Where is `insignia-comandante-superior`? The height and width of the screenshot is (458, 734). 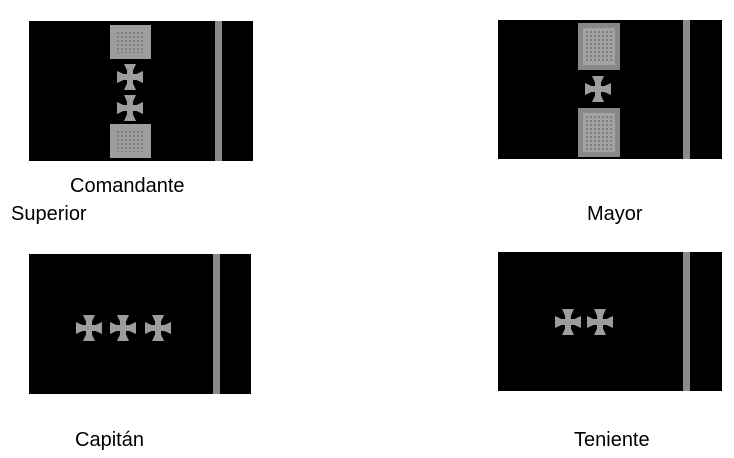 insignia-comandante-superior is located at coordinates (141, 91).